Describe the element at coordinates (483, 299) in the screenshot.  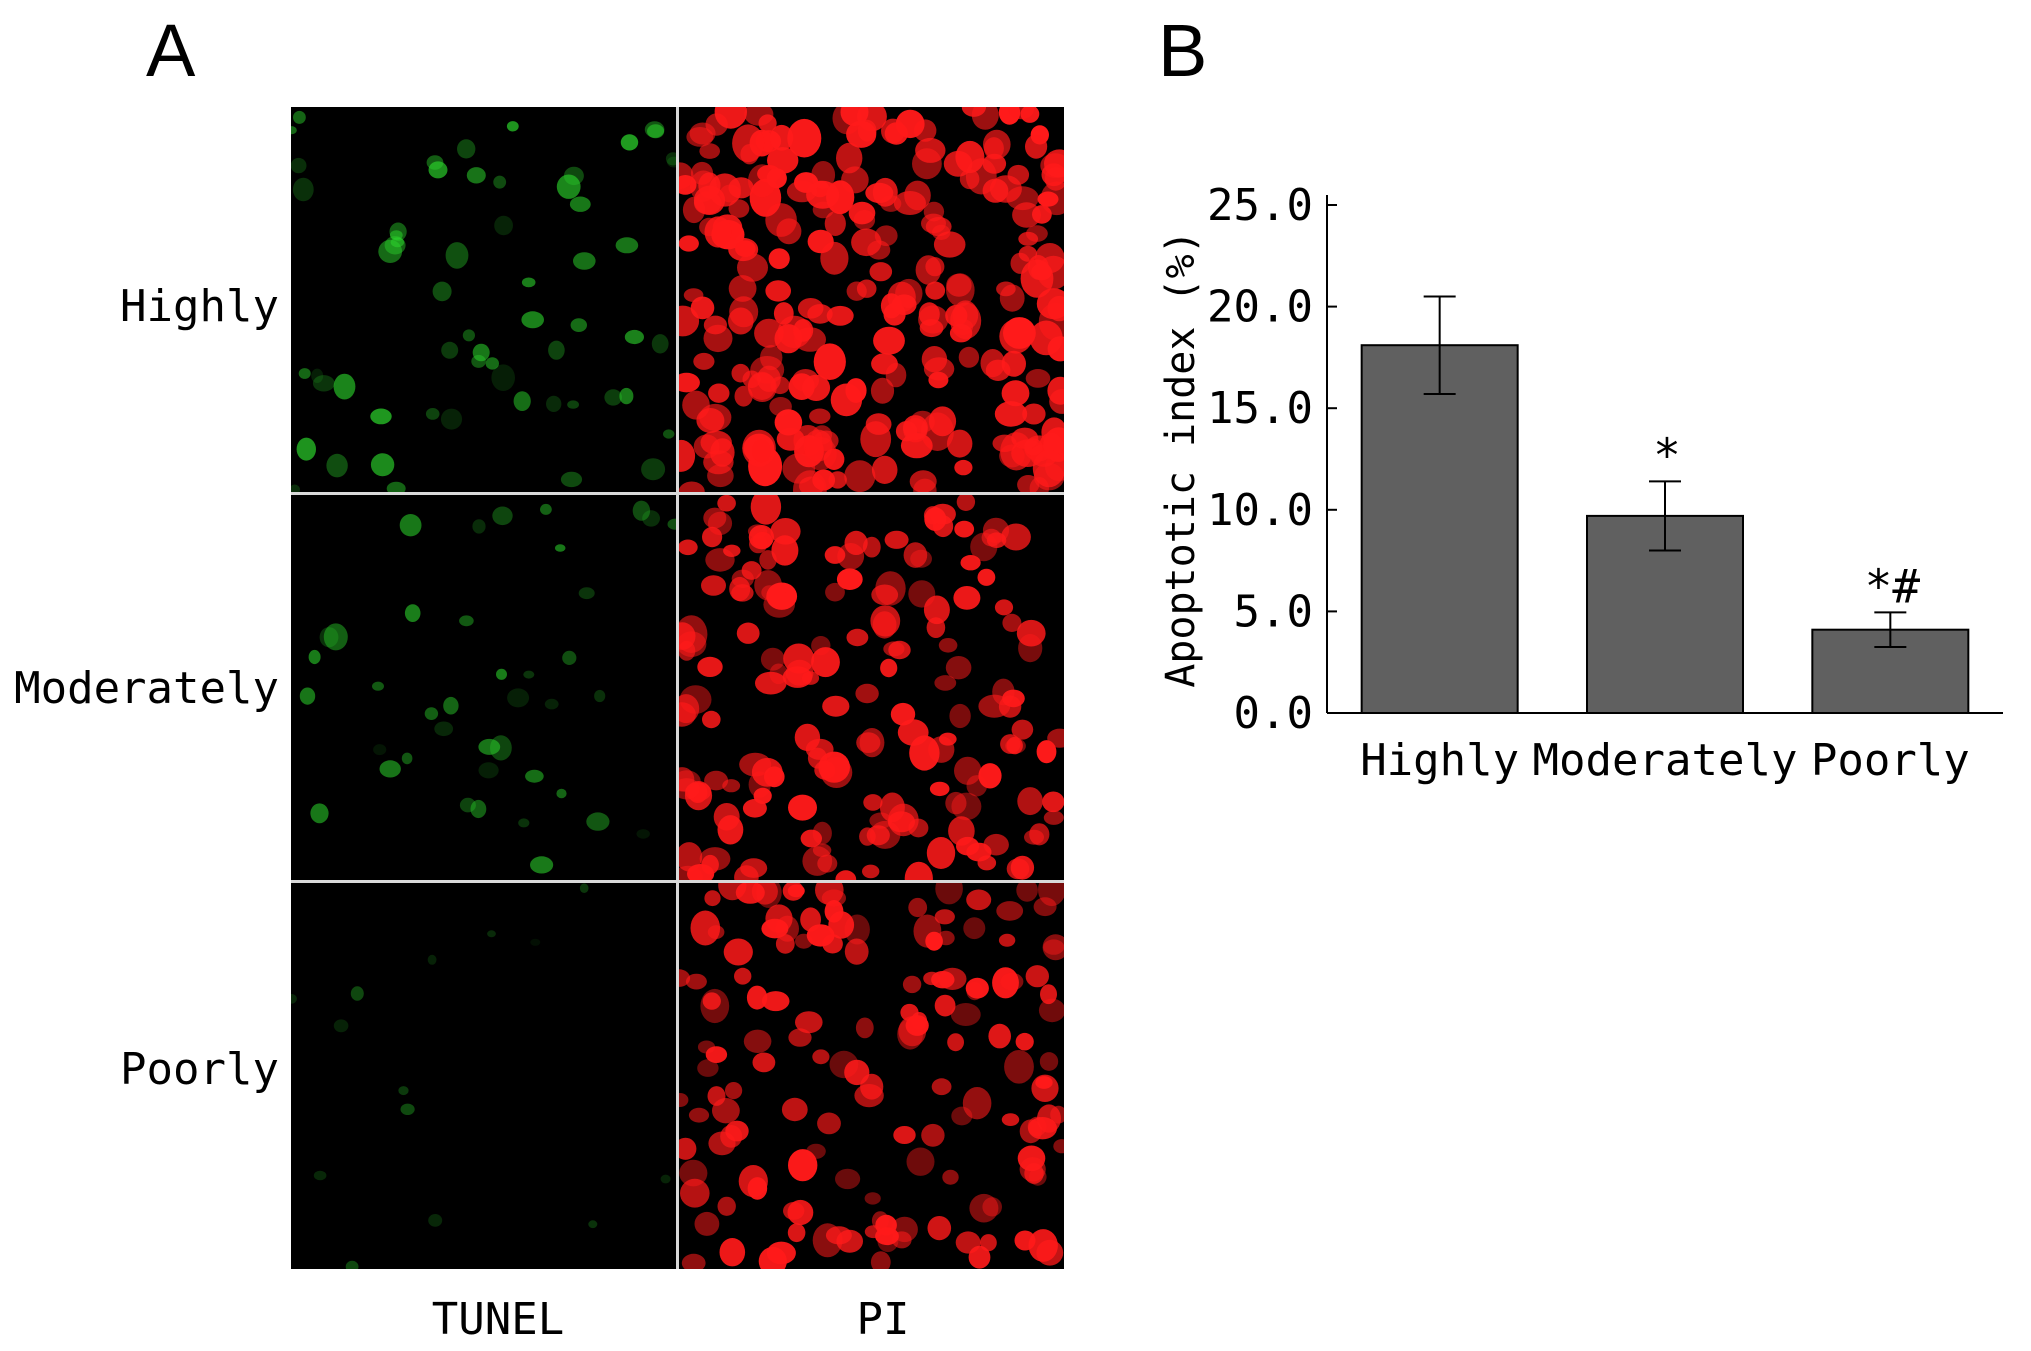
I see `tunel-highly-image` at that location.